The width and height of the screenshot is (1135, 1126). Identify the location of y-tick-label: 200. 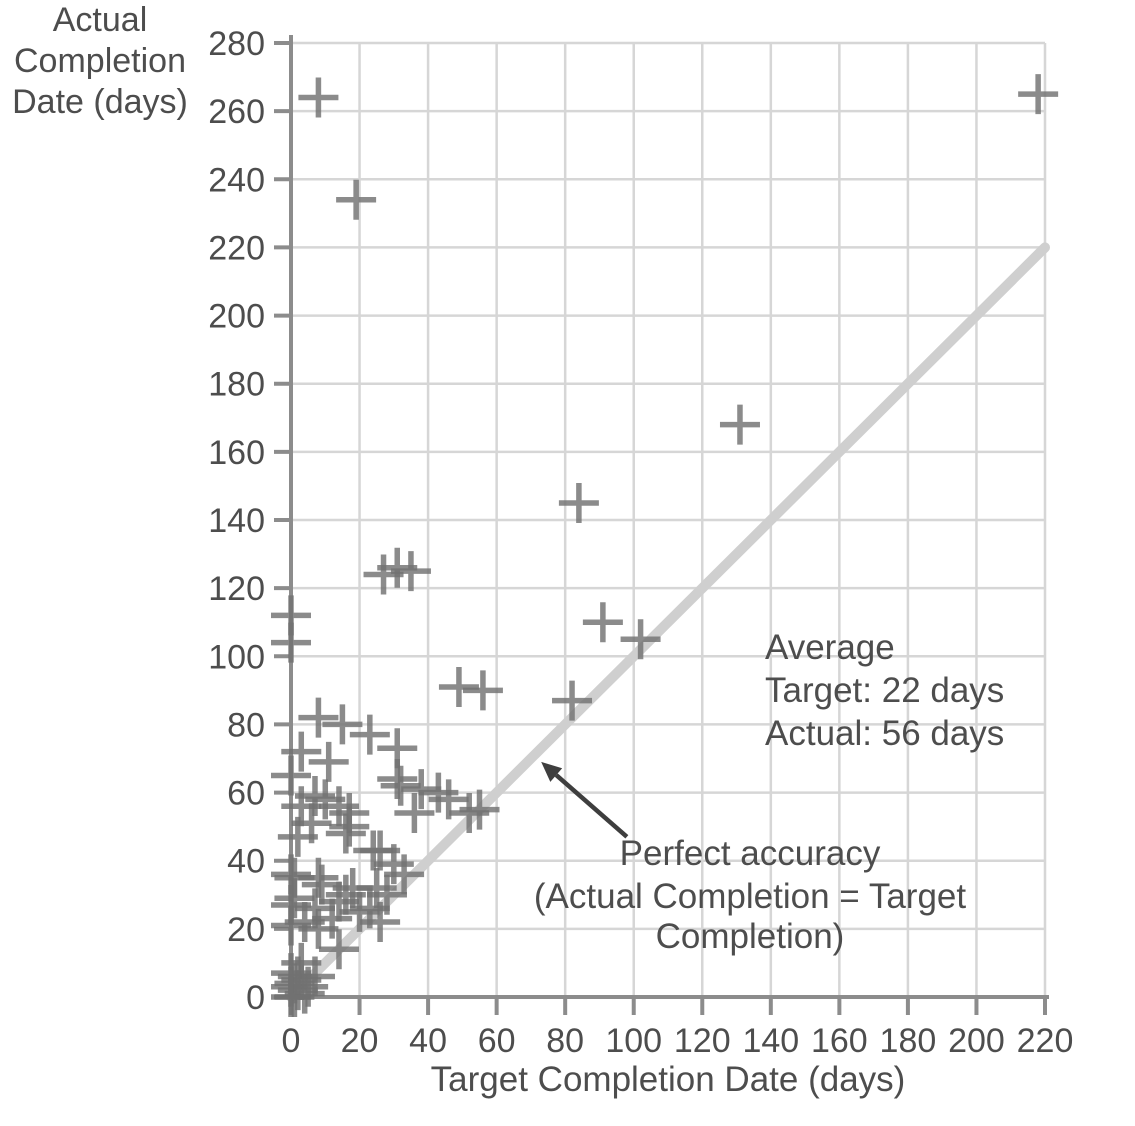
(236, 317).